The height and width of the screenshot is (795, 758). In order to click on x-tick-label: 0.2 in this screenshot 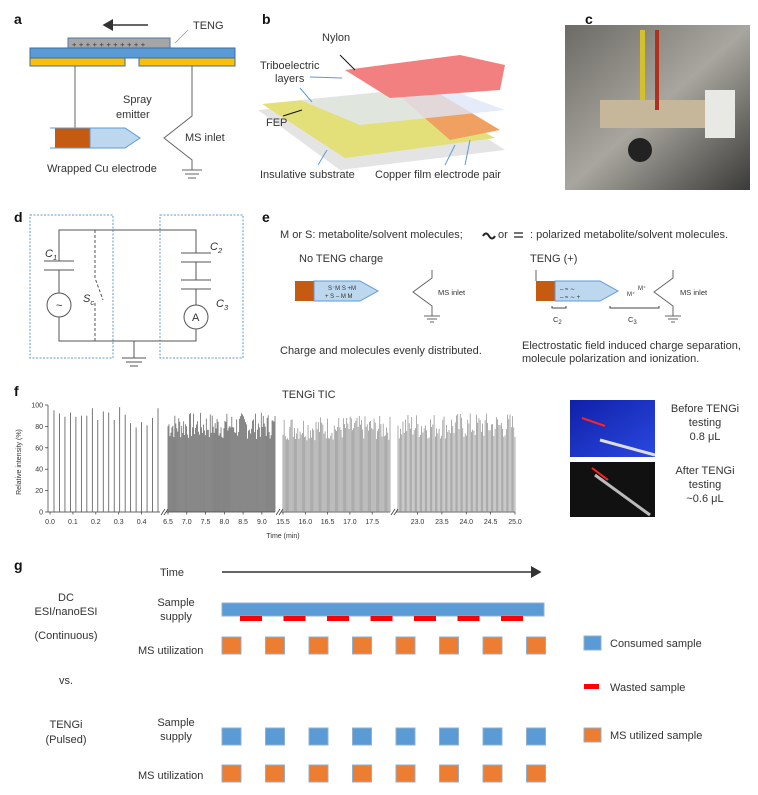, I will do `click(96, 522)`.